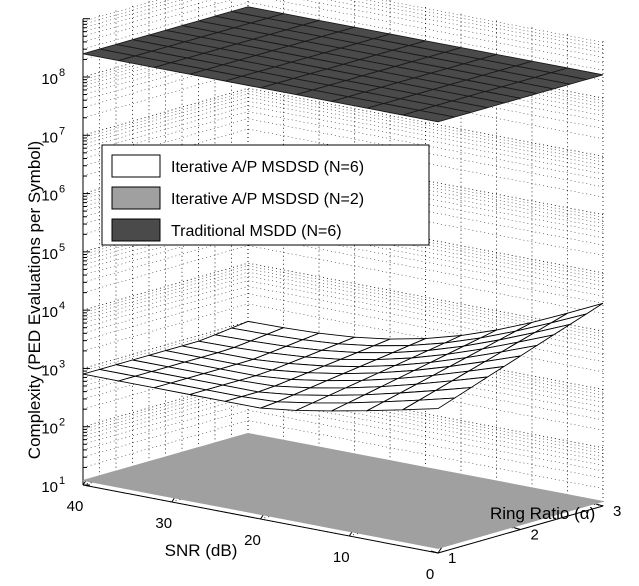 The width and height of the screenshot is (639, 586). Describe the element at coordinates (267, 199) in the screenshot. I see `legend-label: Iterative A/P MSDSD (N=2)` at that location.